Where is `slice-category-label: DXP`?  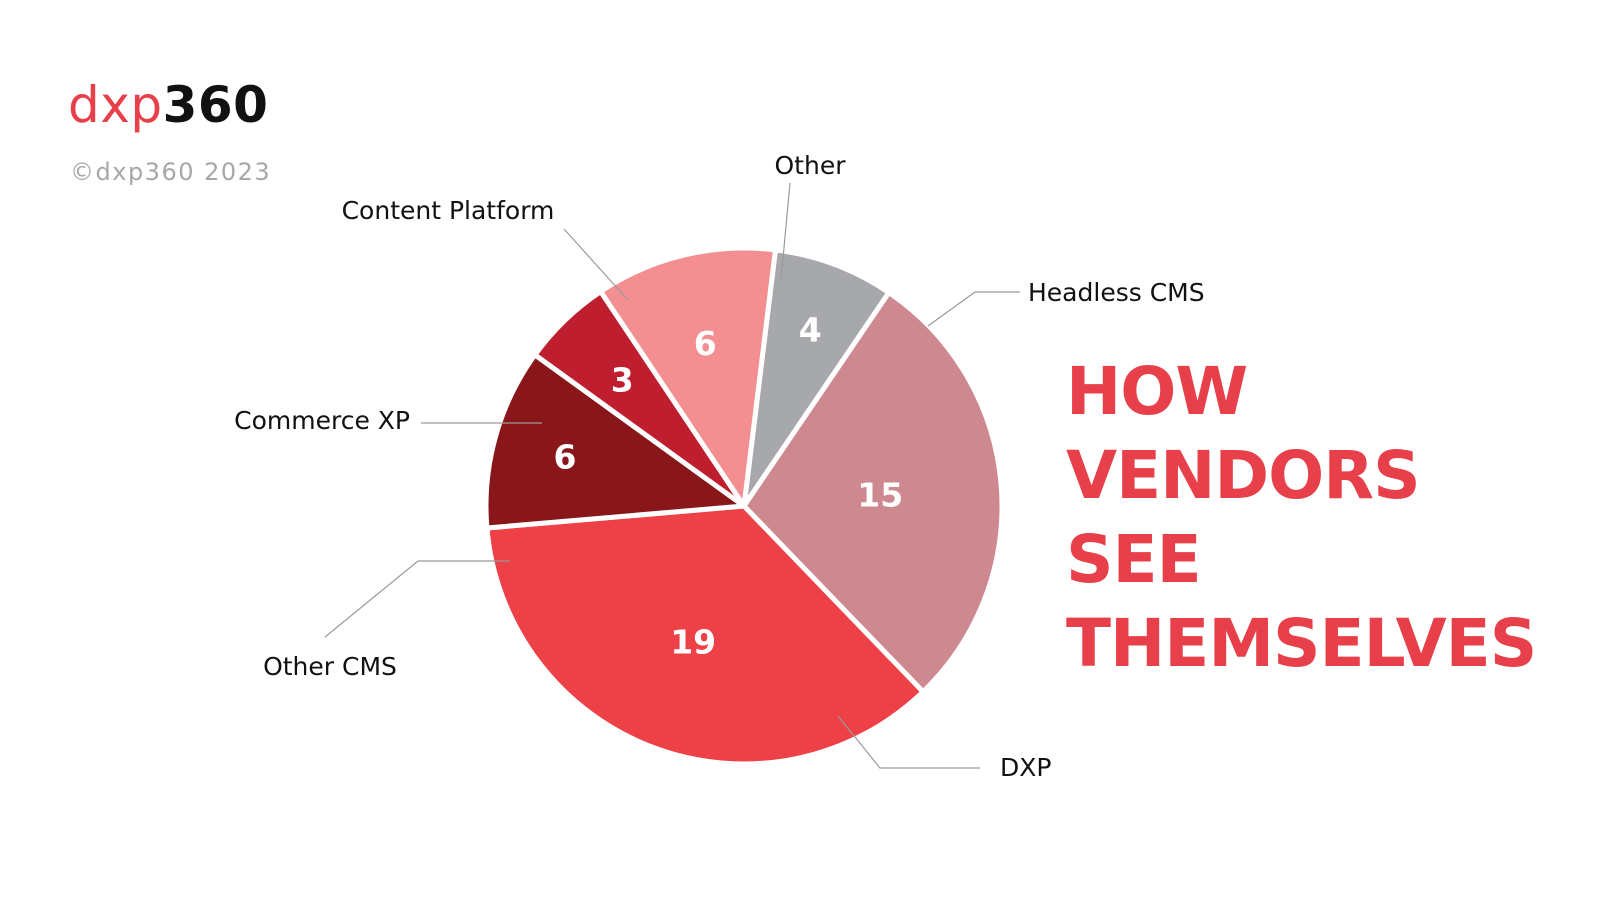
slice-category-label: DXP is located at coordinates (1025, 767).